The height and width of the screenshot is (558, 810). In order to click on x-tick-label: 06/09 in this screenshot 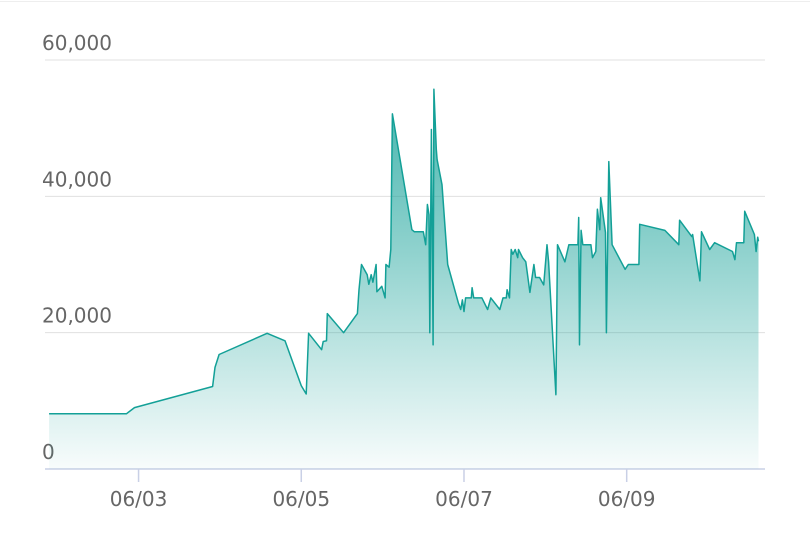, I will do `click(627, 499)`.